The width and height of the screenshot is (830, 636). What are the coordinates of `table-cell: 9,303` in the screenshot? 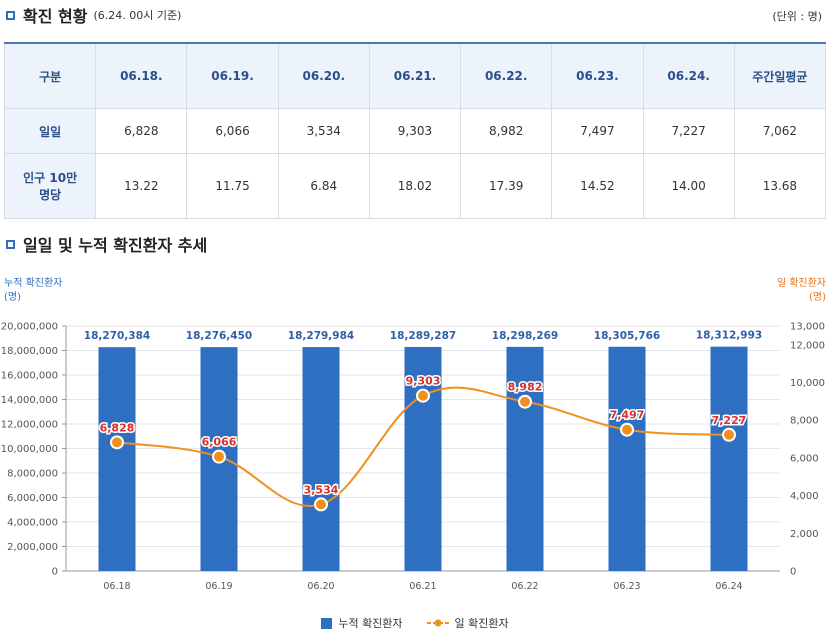 It's located at (415, 131).